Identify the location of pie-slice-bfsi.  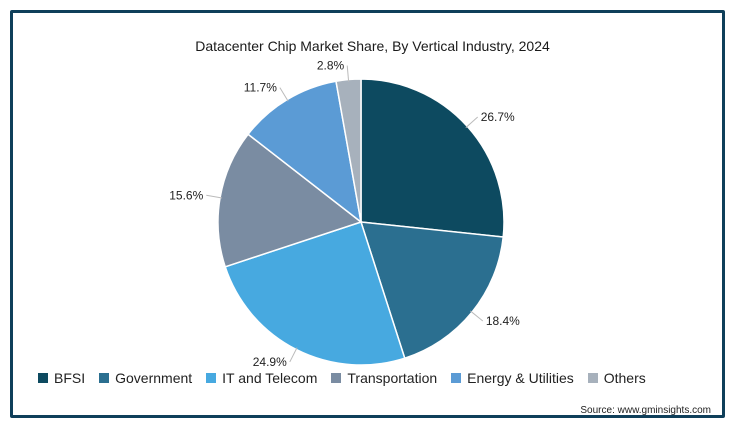
(432, 158).